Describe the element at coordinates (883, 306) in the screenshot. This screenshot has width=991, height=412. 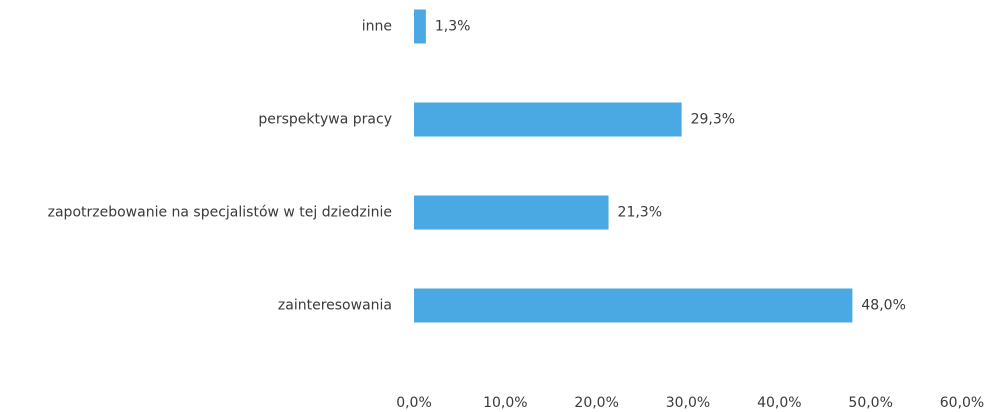
I see `value-label: 48,0%` at that location.